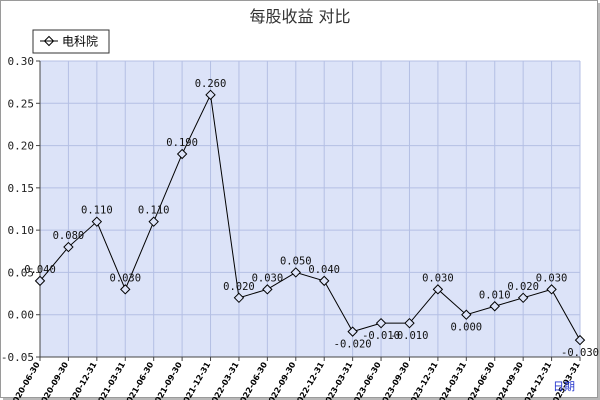 The image size is (600, 400). What do you see at coordinates (167, 380) in the screenshot?
I see `x-tick-label: 2021-09-30` at bounding box center [167, 380].